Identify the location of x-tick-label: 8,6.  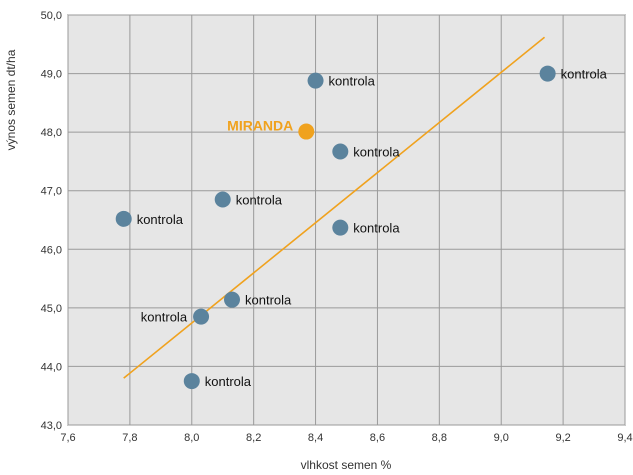
(377, 438).